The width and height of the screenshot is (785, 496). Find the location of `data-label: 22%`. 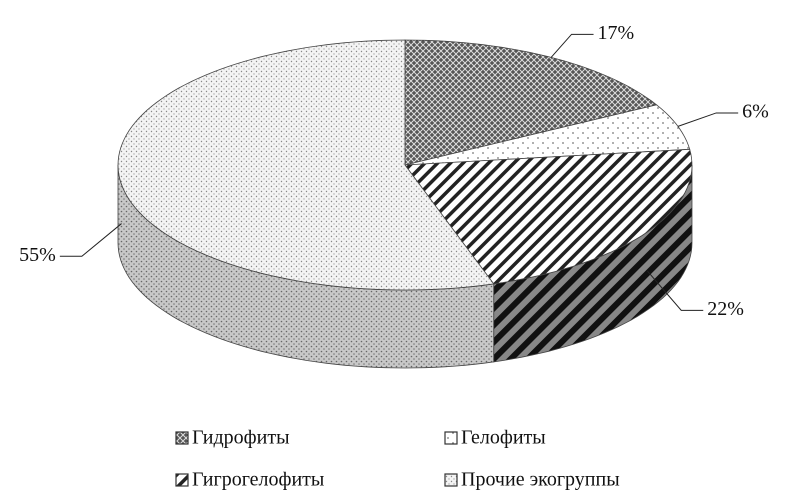

data-label: 22% is located at coordinates (725, 309).